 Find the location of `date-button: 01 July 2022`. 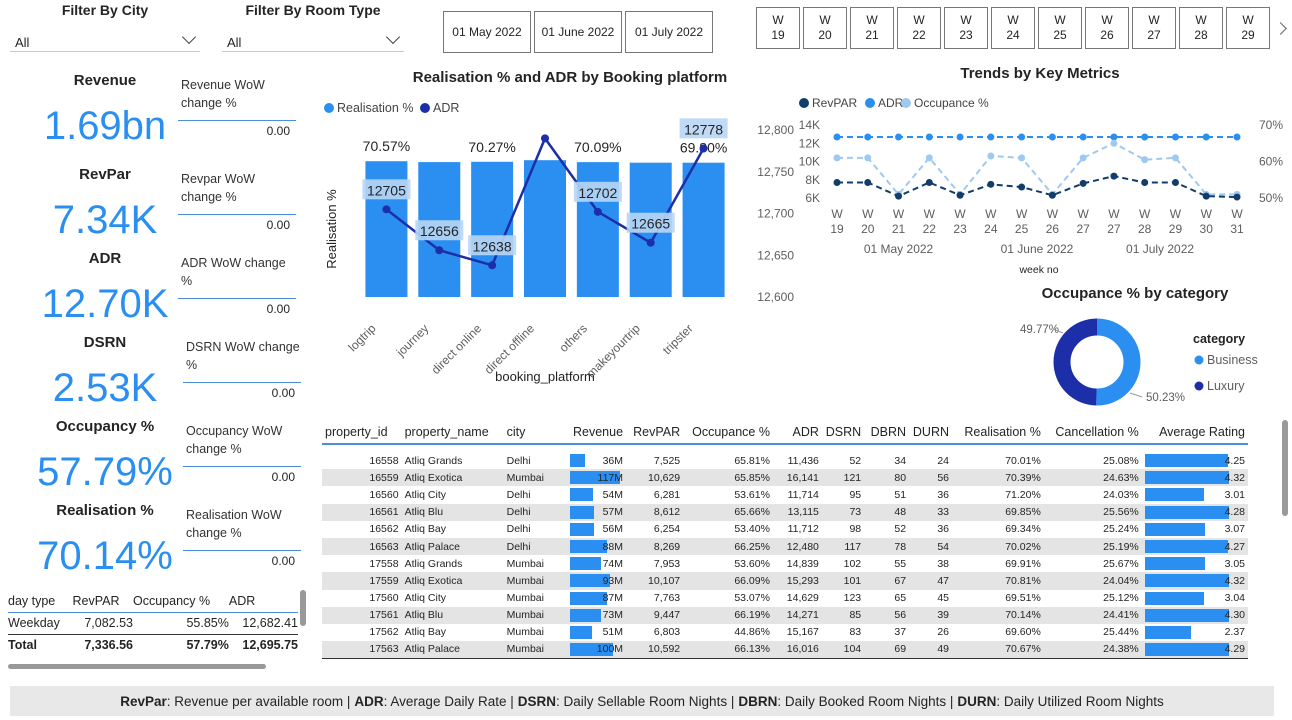

date-button: 01 July 2022 is located at coordinates (669, 32).